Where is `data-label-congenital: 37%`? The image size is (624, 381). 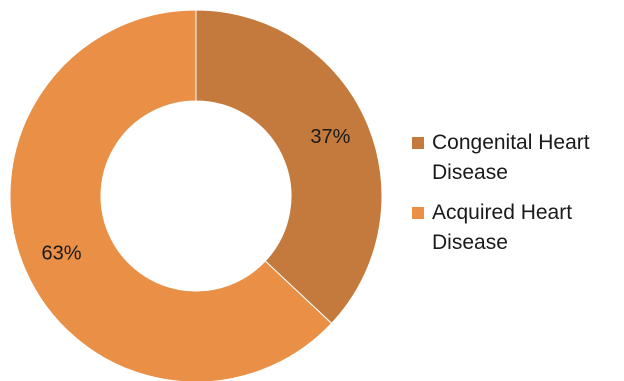
data-label-congenital: 37% is located at coordinates (330, 137).